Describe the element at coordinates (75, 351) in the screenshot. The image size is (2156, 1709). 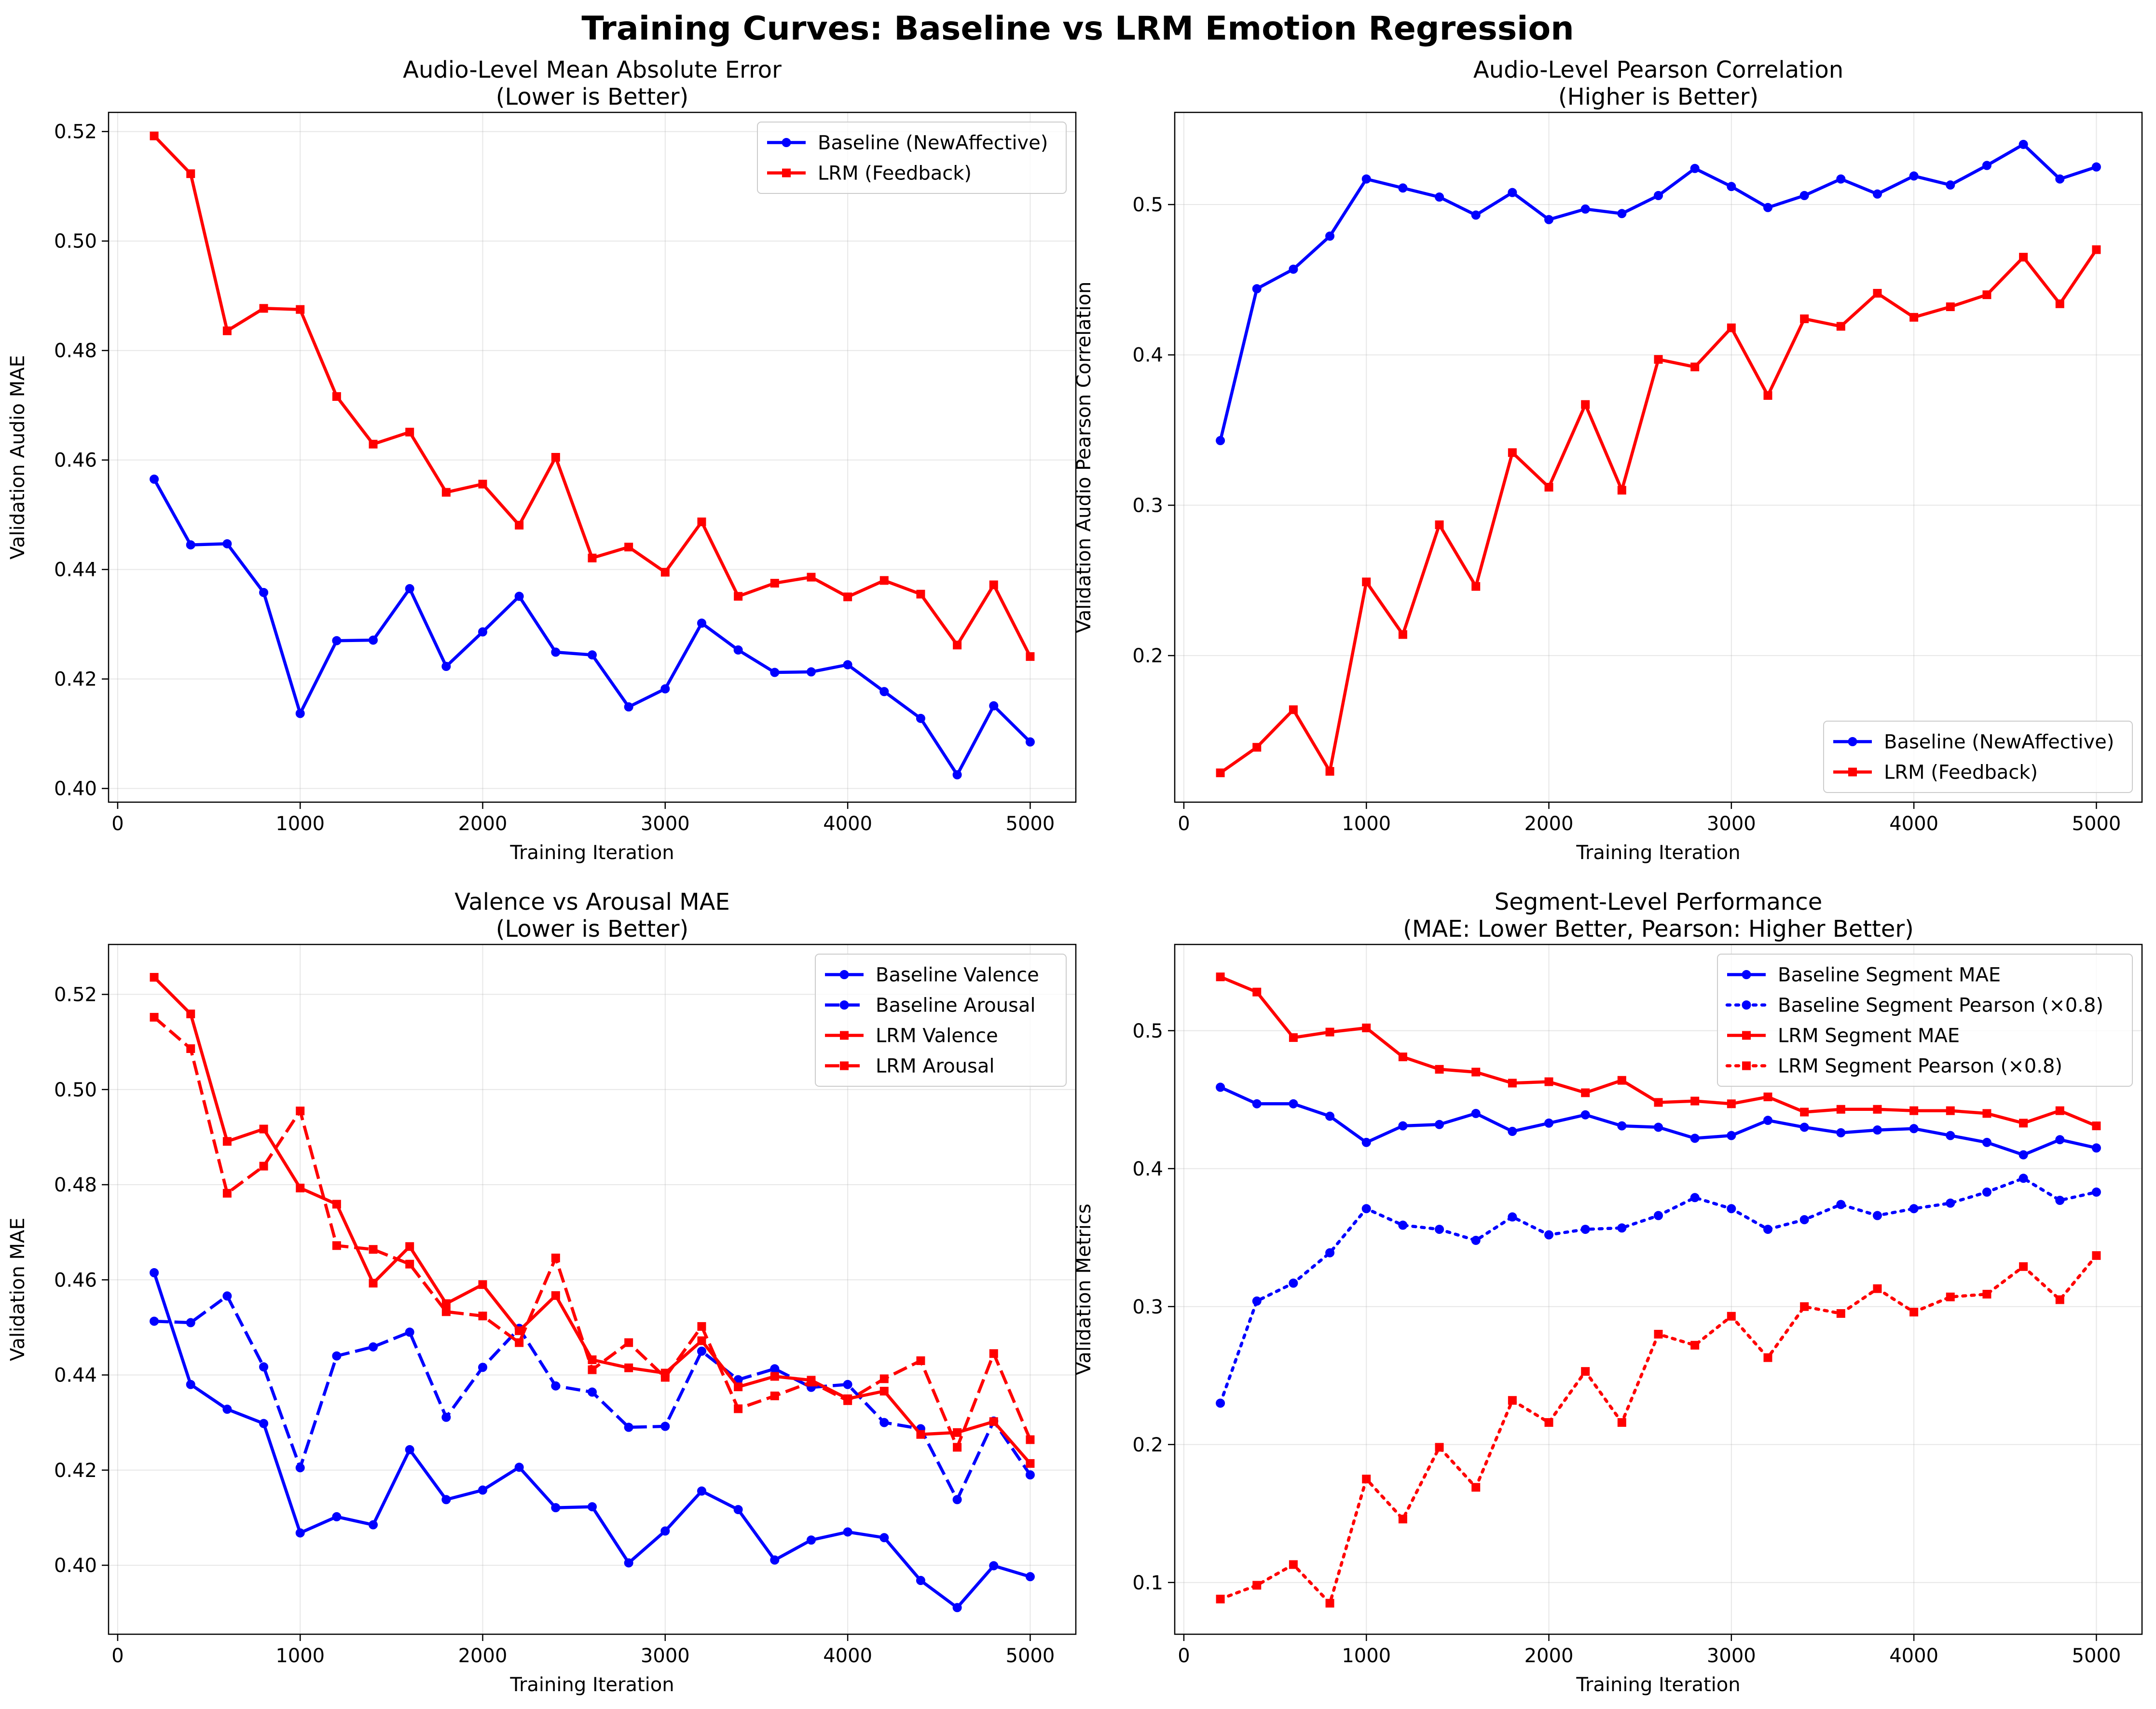
I see `y-tick-label: 0.48` at that location.